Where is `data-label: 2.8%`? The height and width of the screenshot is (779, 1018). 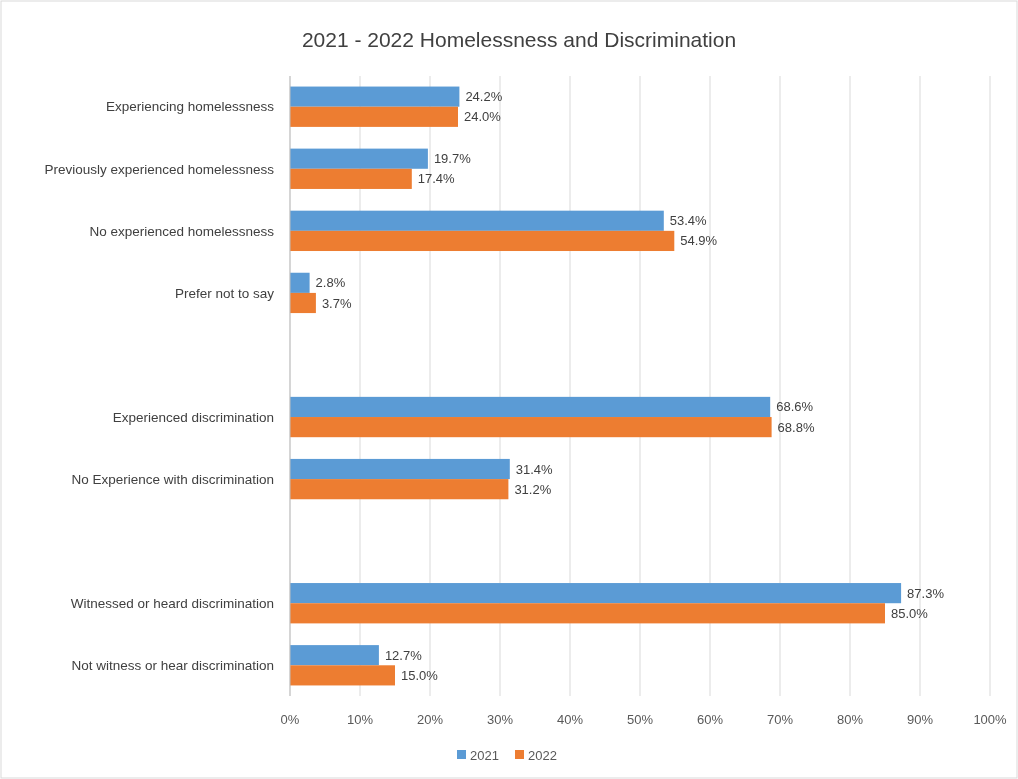 data-label: 2.8% is located at coordinates (330, 283).